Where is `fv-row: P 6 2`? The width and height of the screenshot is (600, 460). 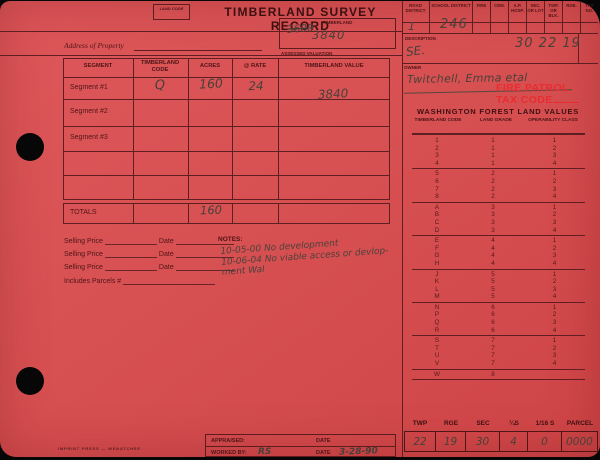 fv-row: P 6 2 is located at coordinates (498, 315).